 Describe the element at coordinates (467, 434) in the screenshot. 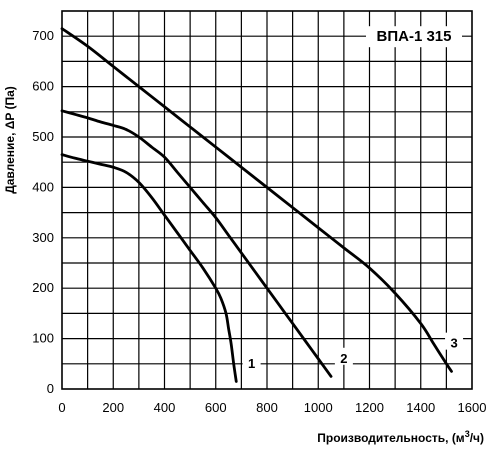

I see `x-axis-label-superscript: 3` at that location.